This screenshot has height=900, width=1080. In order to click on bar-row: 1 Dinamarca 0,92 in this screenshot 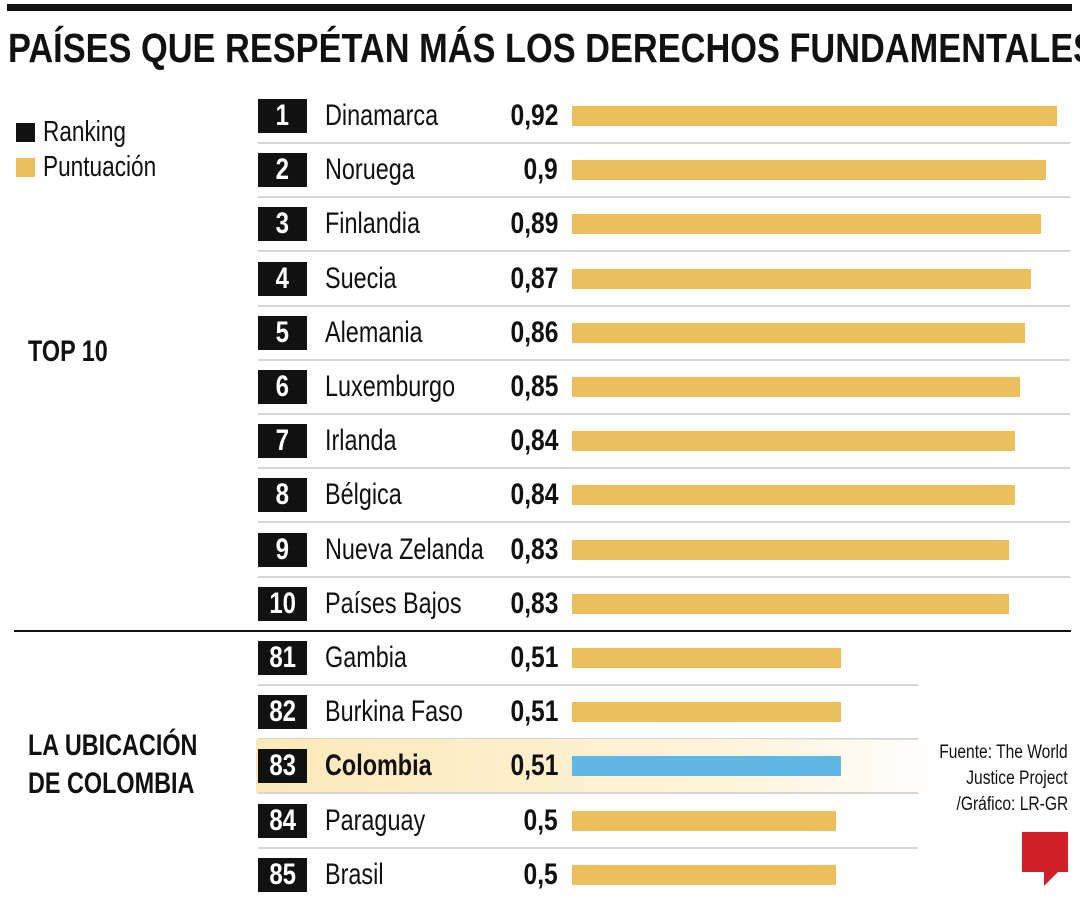, I will do `click(540, 116)`.